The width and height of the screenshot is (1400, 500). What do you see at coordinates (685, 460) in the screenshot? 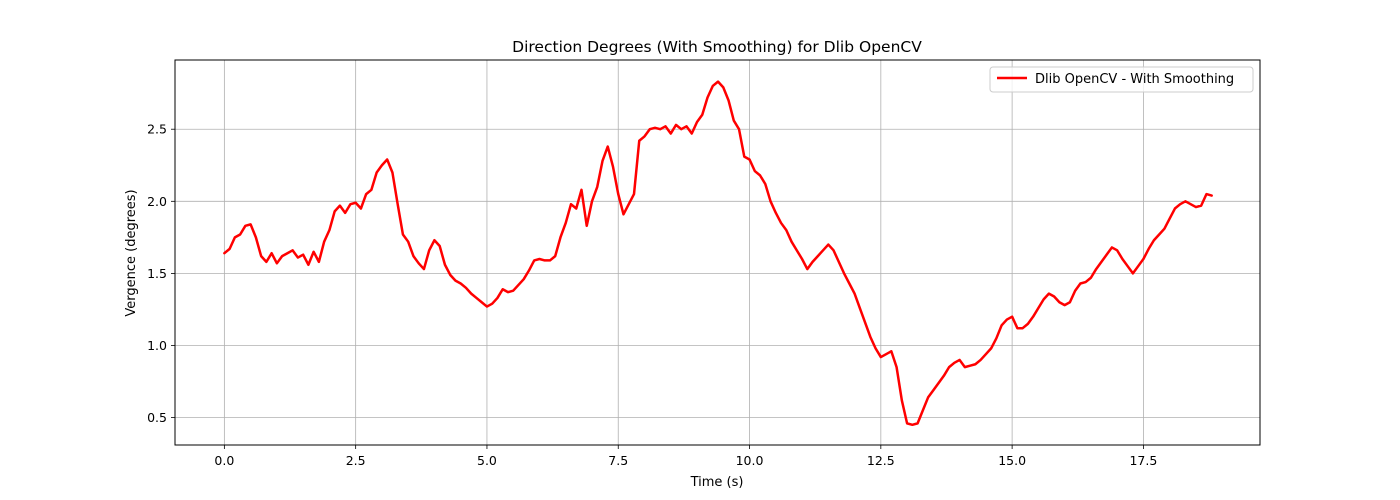
I see `x-tick-labels: 0.0 2.5 5.0 7.5 10.0 12.5 15.0 17.5` at bounding box center [685, 460].